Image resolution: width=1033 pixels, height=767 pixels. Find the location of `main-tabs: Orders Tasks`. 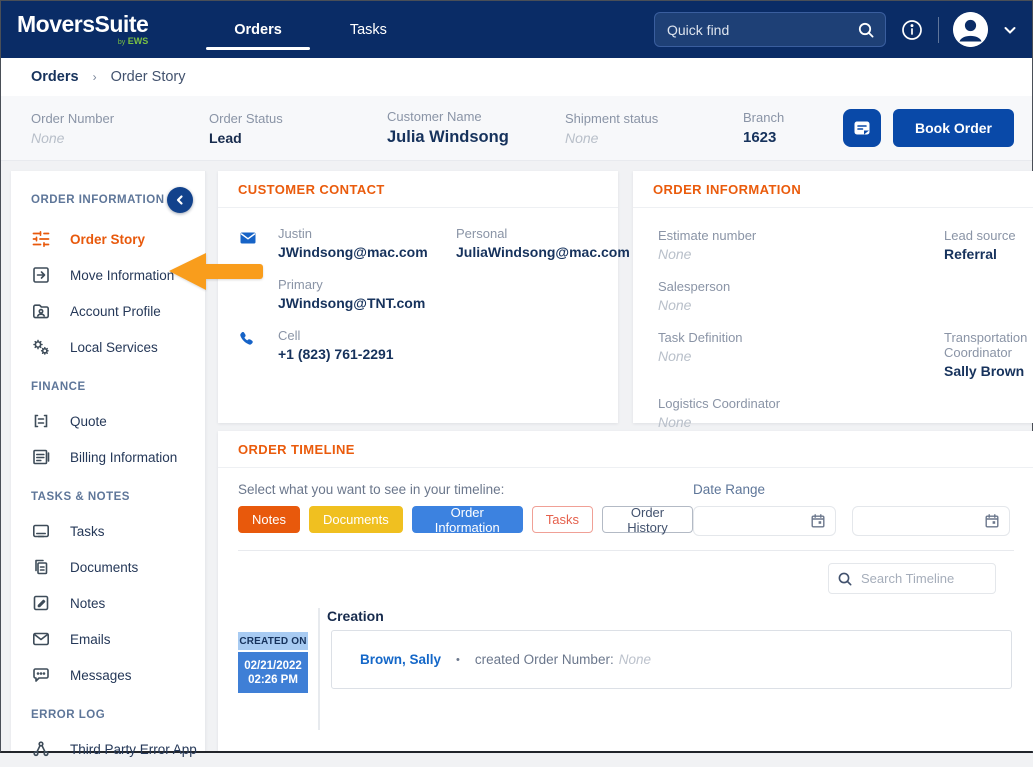

main-tabs: Orders Tasks is located at coordinates (310, 29).